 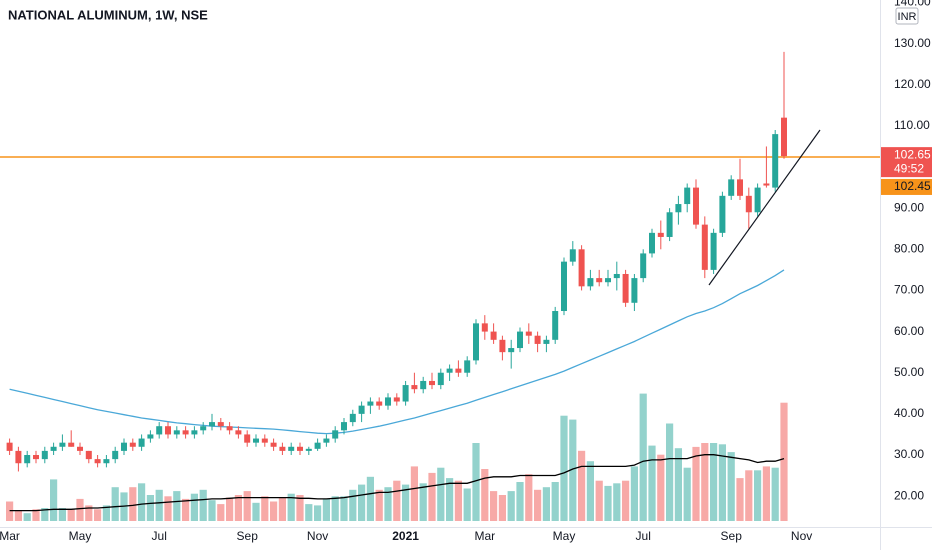 What do you see at coordinates (801, 536) in the screenshot?
I see `x-tick-label: Nov` at bounding box center [801, 536].